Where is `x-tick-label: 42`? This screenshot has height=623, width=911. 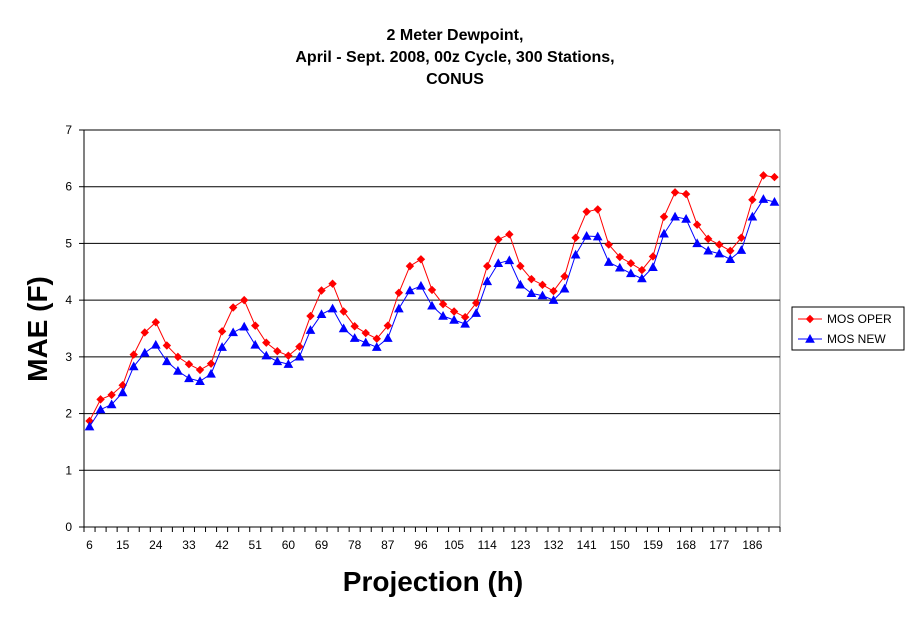 x-tick-label: 42 is located at coordinates (222, 545).